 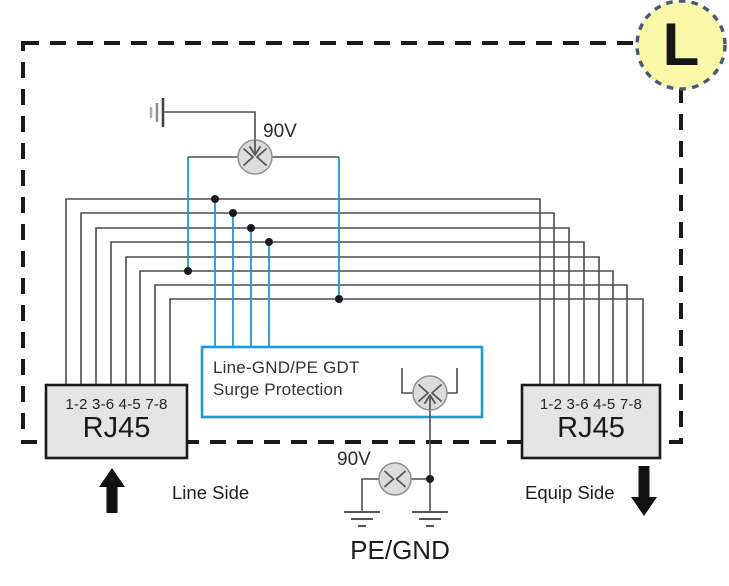 I want to click on protection-box-line1: Line-GND/PE GDT, so click(x=286, y=367).